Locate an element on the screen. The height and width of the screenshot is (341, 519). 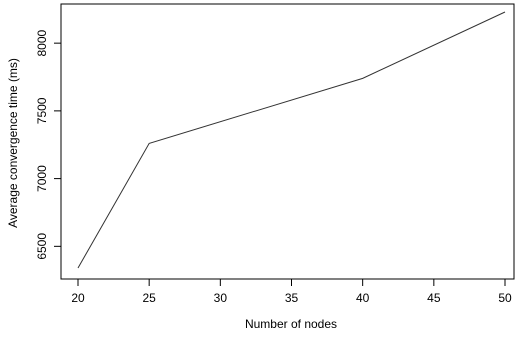
x-tick-label: 50 is located at coordinates (505, 298).